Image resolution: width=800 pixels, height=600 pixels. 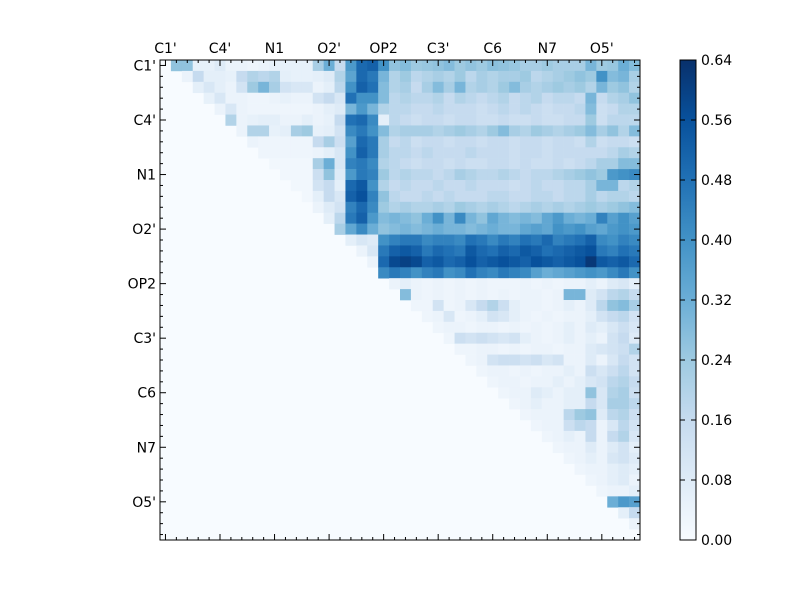 What do you see at coordinates (716, 241) in the screenshot?
I see `colorbar-tick-label: 0.40` at bounding box center [716, 241].